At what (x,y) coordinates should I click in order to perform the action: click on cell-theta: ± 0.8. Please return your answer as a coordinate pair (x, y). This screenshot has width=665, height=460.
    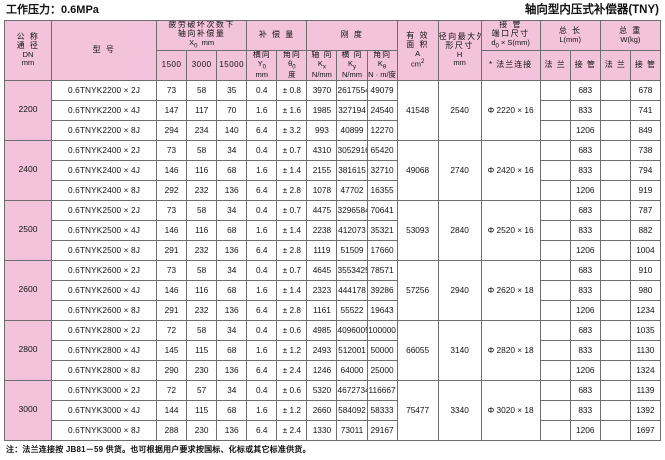
    Looking at the image, I should click on (292, 90).